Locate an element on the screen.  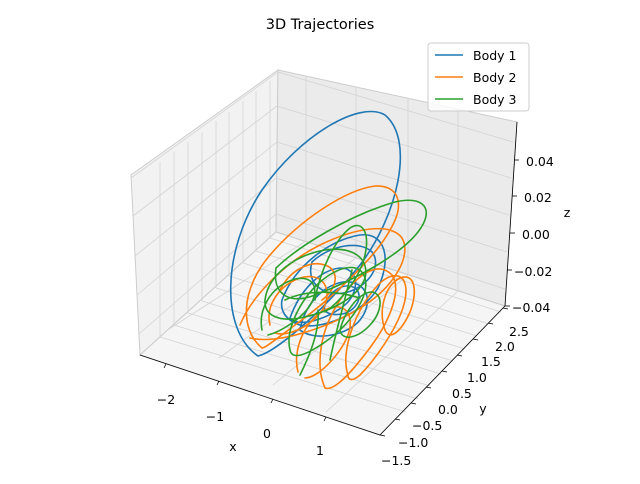
legend: Body 1 Body 2 Body 3 is located at coordinates (478, 77).